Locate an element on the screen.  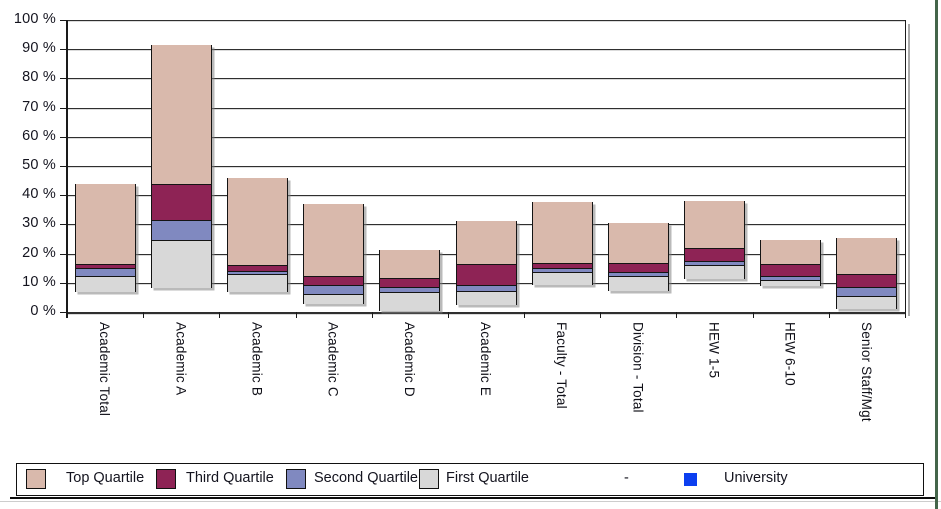
legend-label: Third Quartile is located at coordinates (230, 478).